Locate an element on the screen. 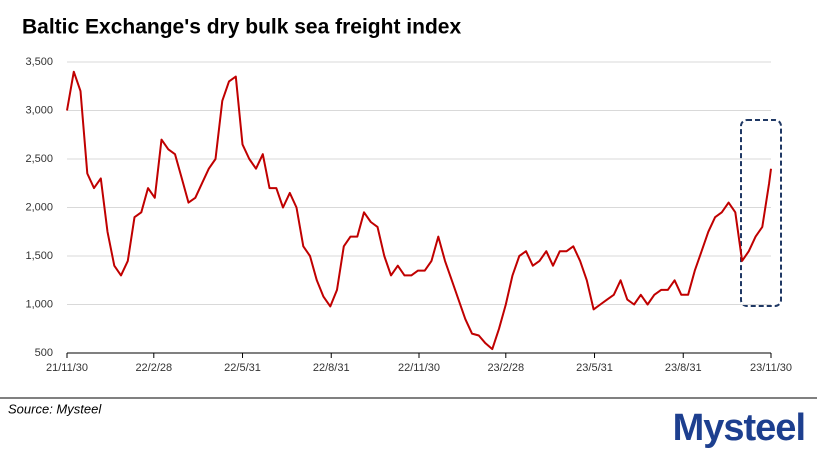 The width and height of the screenshot is (817, 457). x-tick-label: 23/8/31 is located at coordinates (683, 368).